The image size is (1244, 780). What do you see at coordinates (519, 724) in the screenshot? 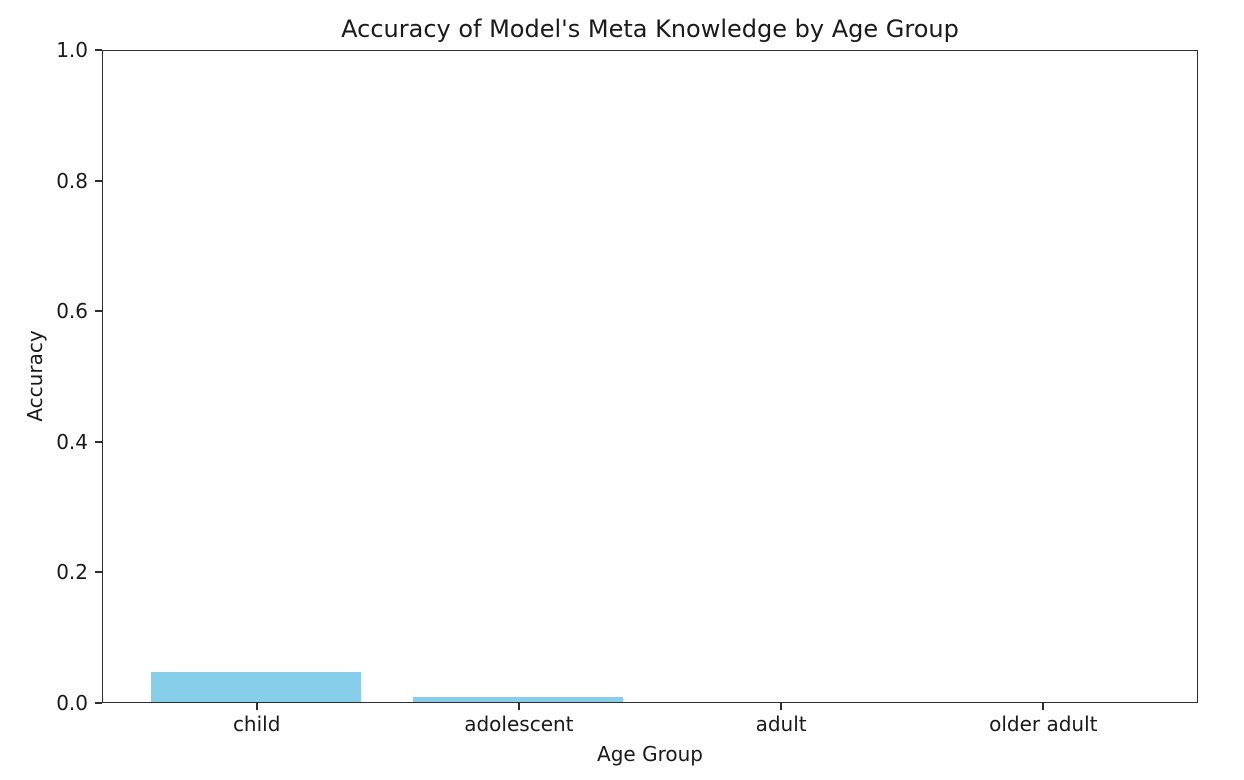
I see `x-tick-label-adolescent: adolescent` at bounding box center [519, 724].